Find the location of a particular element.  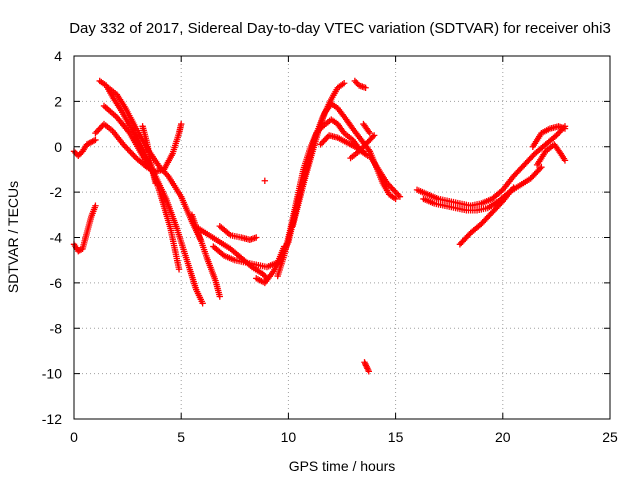

x-tick-label: 10 is located at coordinates (289, 437).